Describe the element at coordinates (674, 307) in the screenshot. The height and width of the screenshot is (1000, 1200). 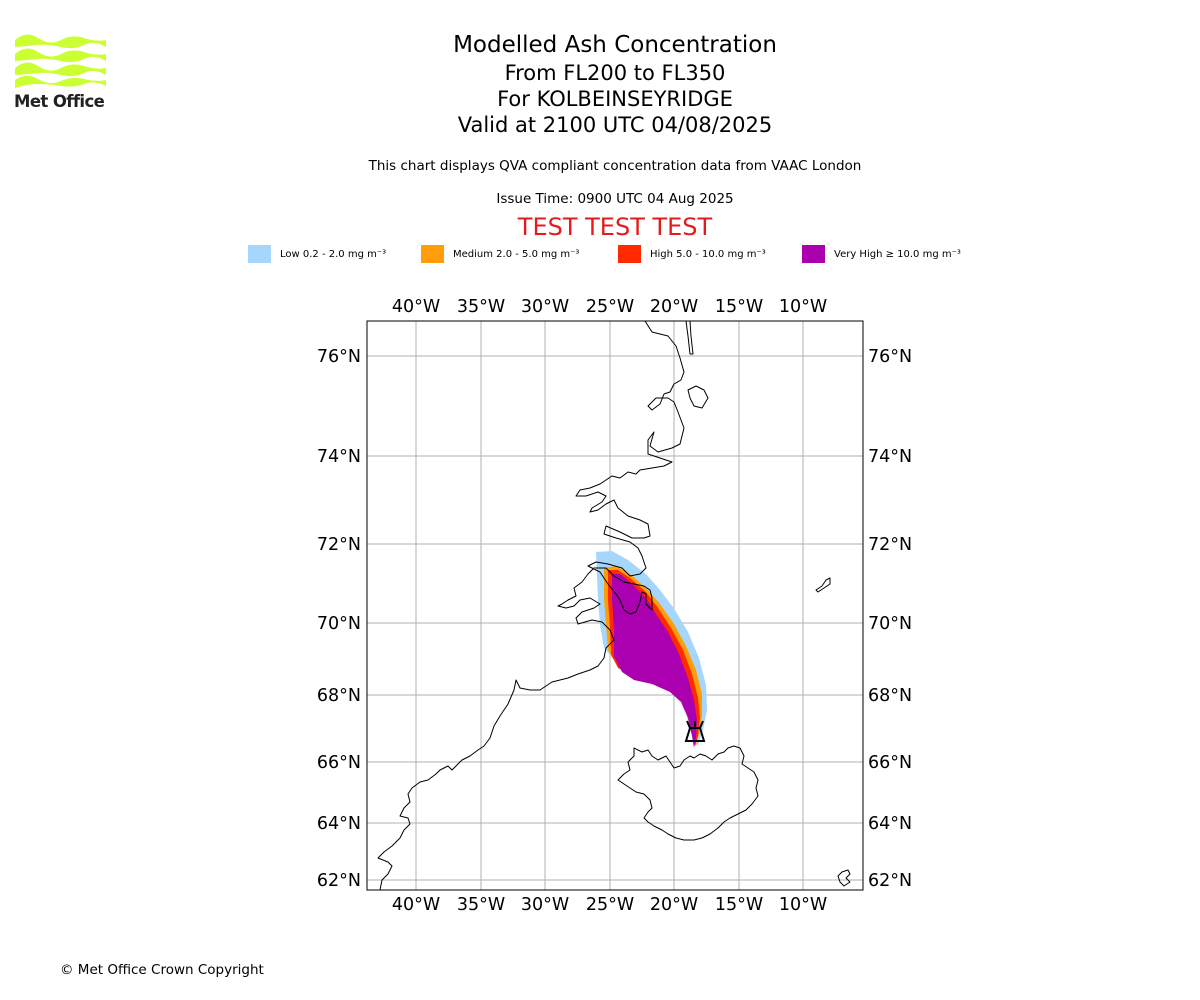
I see `lon-label-top: 20°W` at that location.